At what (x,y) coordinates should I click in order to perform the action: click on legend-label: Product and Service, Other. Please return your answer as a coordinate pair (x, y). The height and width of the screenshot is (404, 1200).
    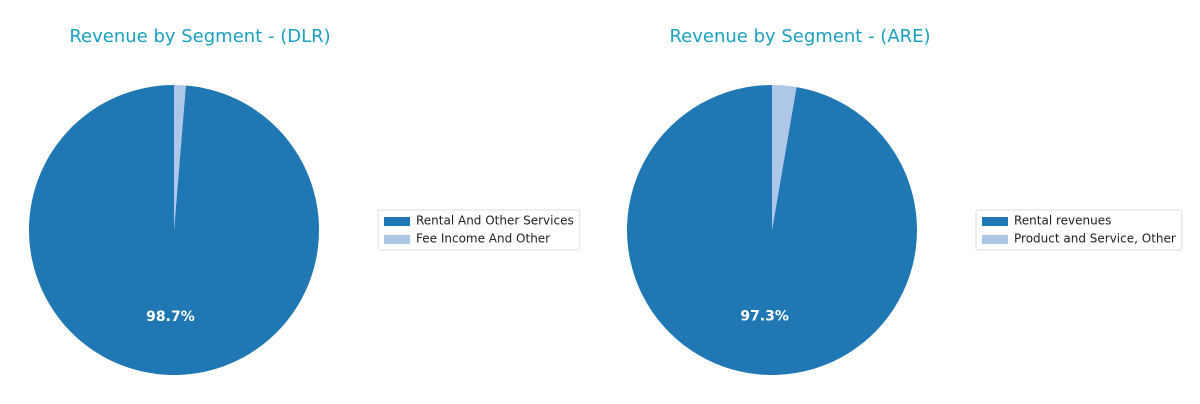
    Looking at the image, I should click on (1095, 239).